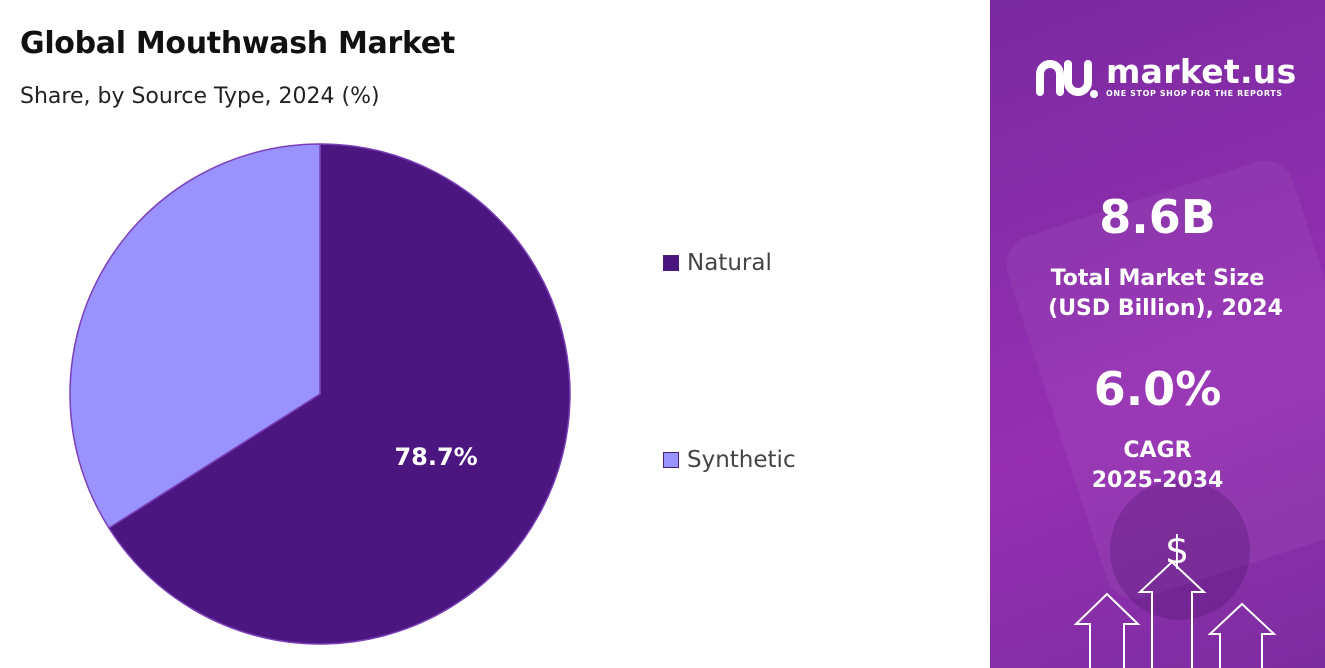  What do you see at coordinates (1194, 93) in the screenshot?
I see `logo-tagline: ONE STOP SHOP FOR THE REPORTS` at bounding box center [1194, 93].